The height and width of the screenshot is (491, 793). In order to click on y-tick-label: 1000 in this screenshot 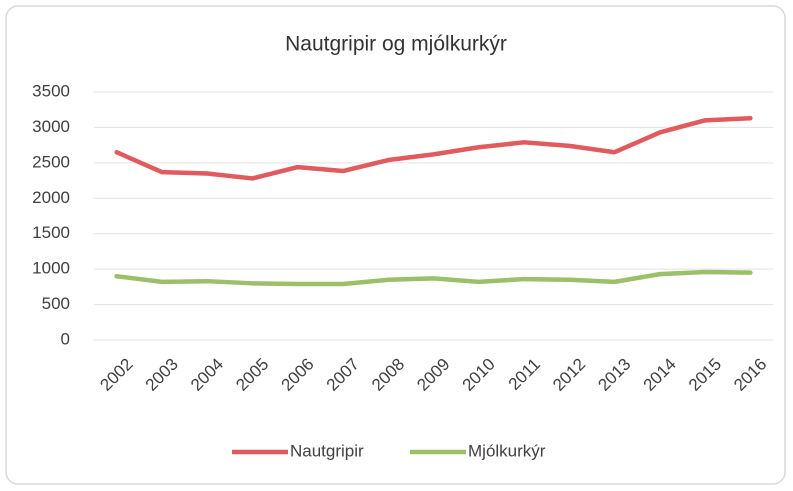, I will do `click(51, 268)`.